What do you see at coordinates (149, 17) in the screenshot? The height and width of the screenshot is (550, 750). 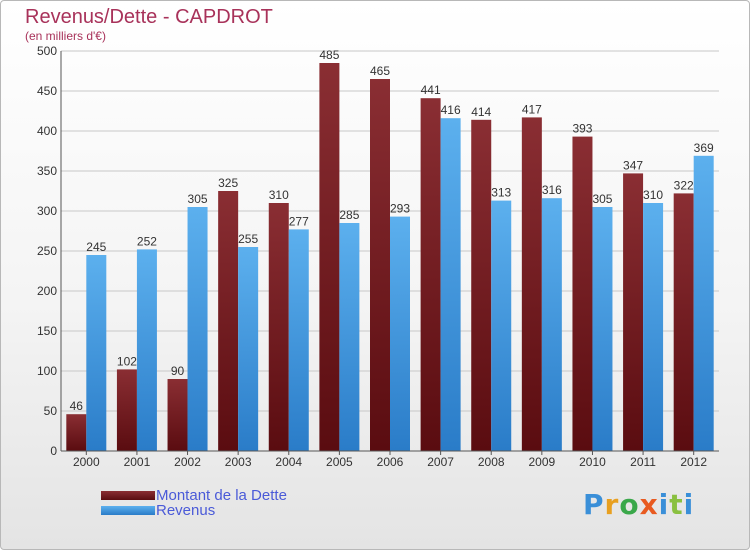 I see `chart-title: Revenus/Dette - CAPDROT` at bounding box center [149, 17].